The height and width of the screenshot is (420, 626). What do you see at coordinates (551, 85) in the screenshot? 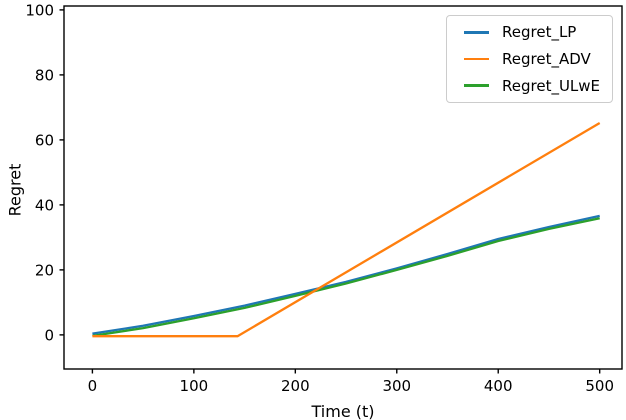
I see `legend-label-ulwe: Regret_ULwE` at bounding box center [551, 85].